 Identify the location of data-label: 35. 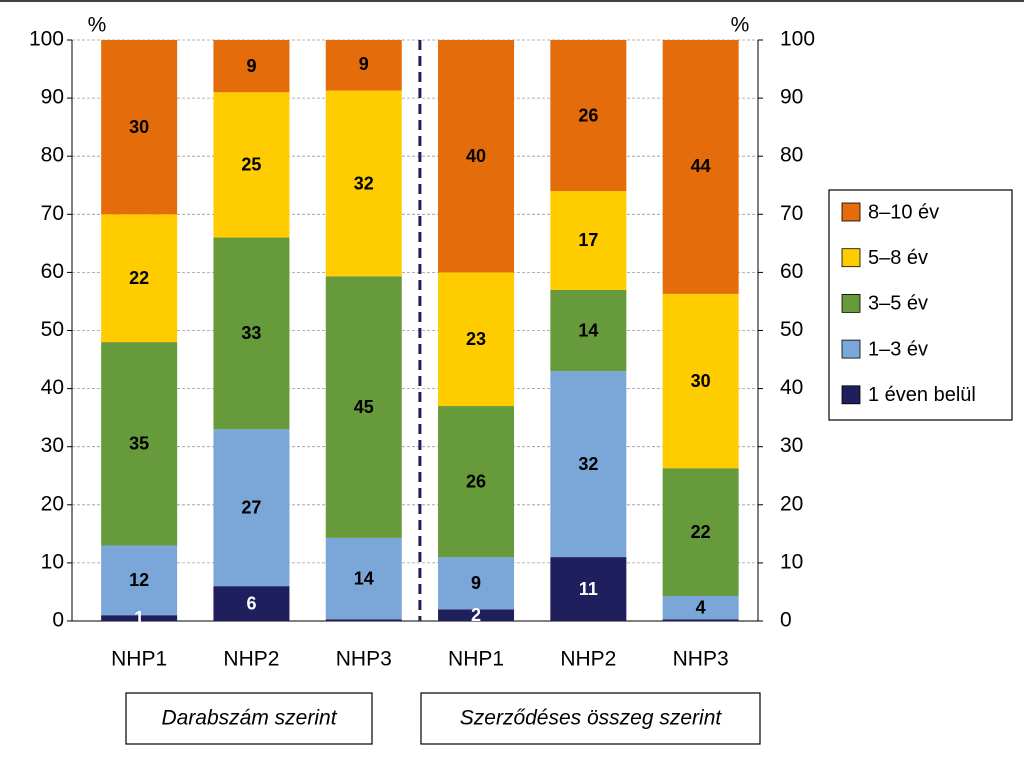
(139, 444).